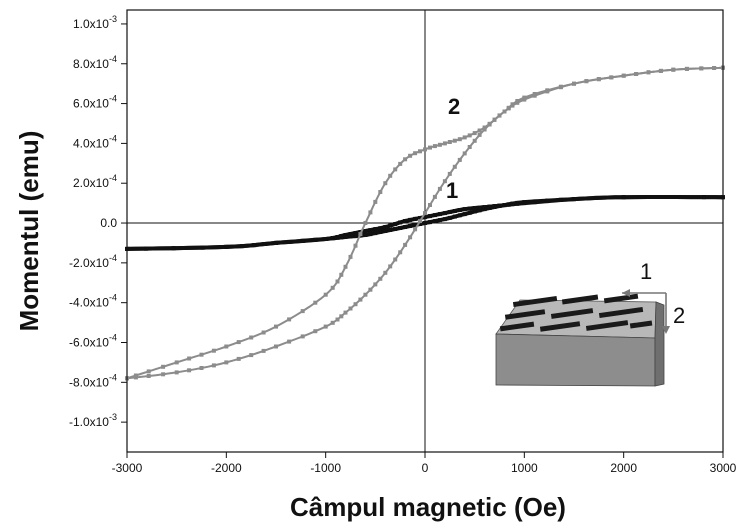  I want to click on y-tick-label: -8.0x10⁻⁴, so click(93, 380).